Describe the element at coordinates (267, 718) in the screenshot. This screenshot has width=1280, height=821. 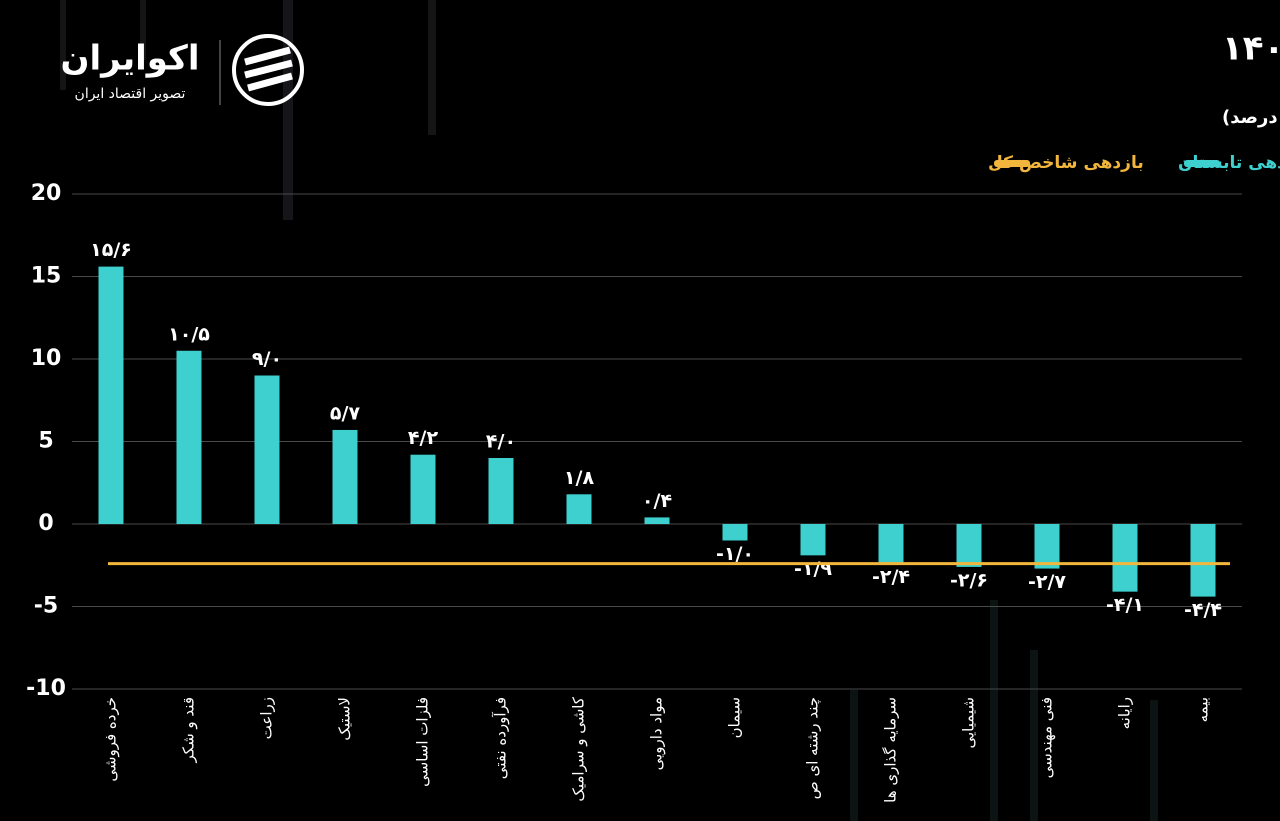
I see `x-tick-label: زراعت` at that location.